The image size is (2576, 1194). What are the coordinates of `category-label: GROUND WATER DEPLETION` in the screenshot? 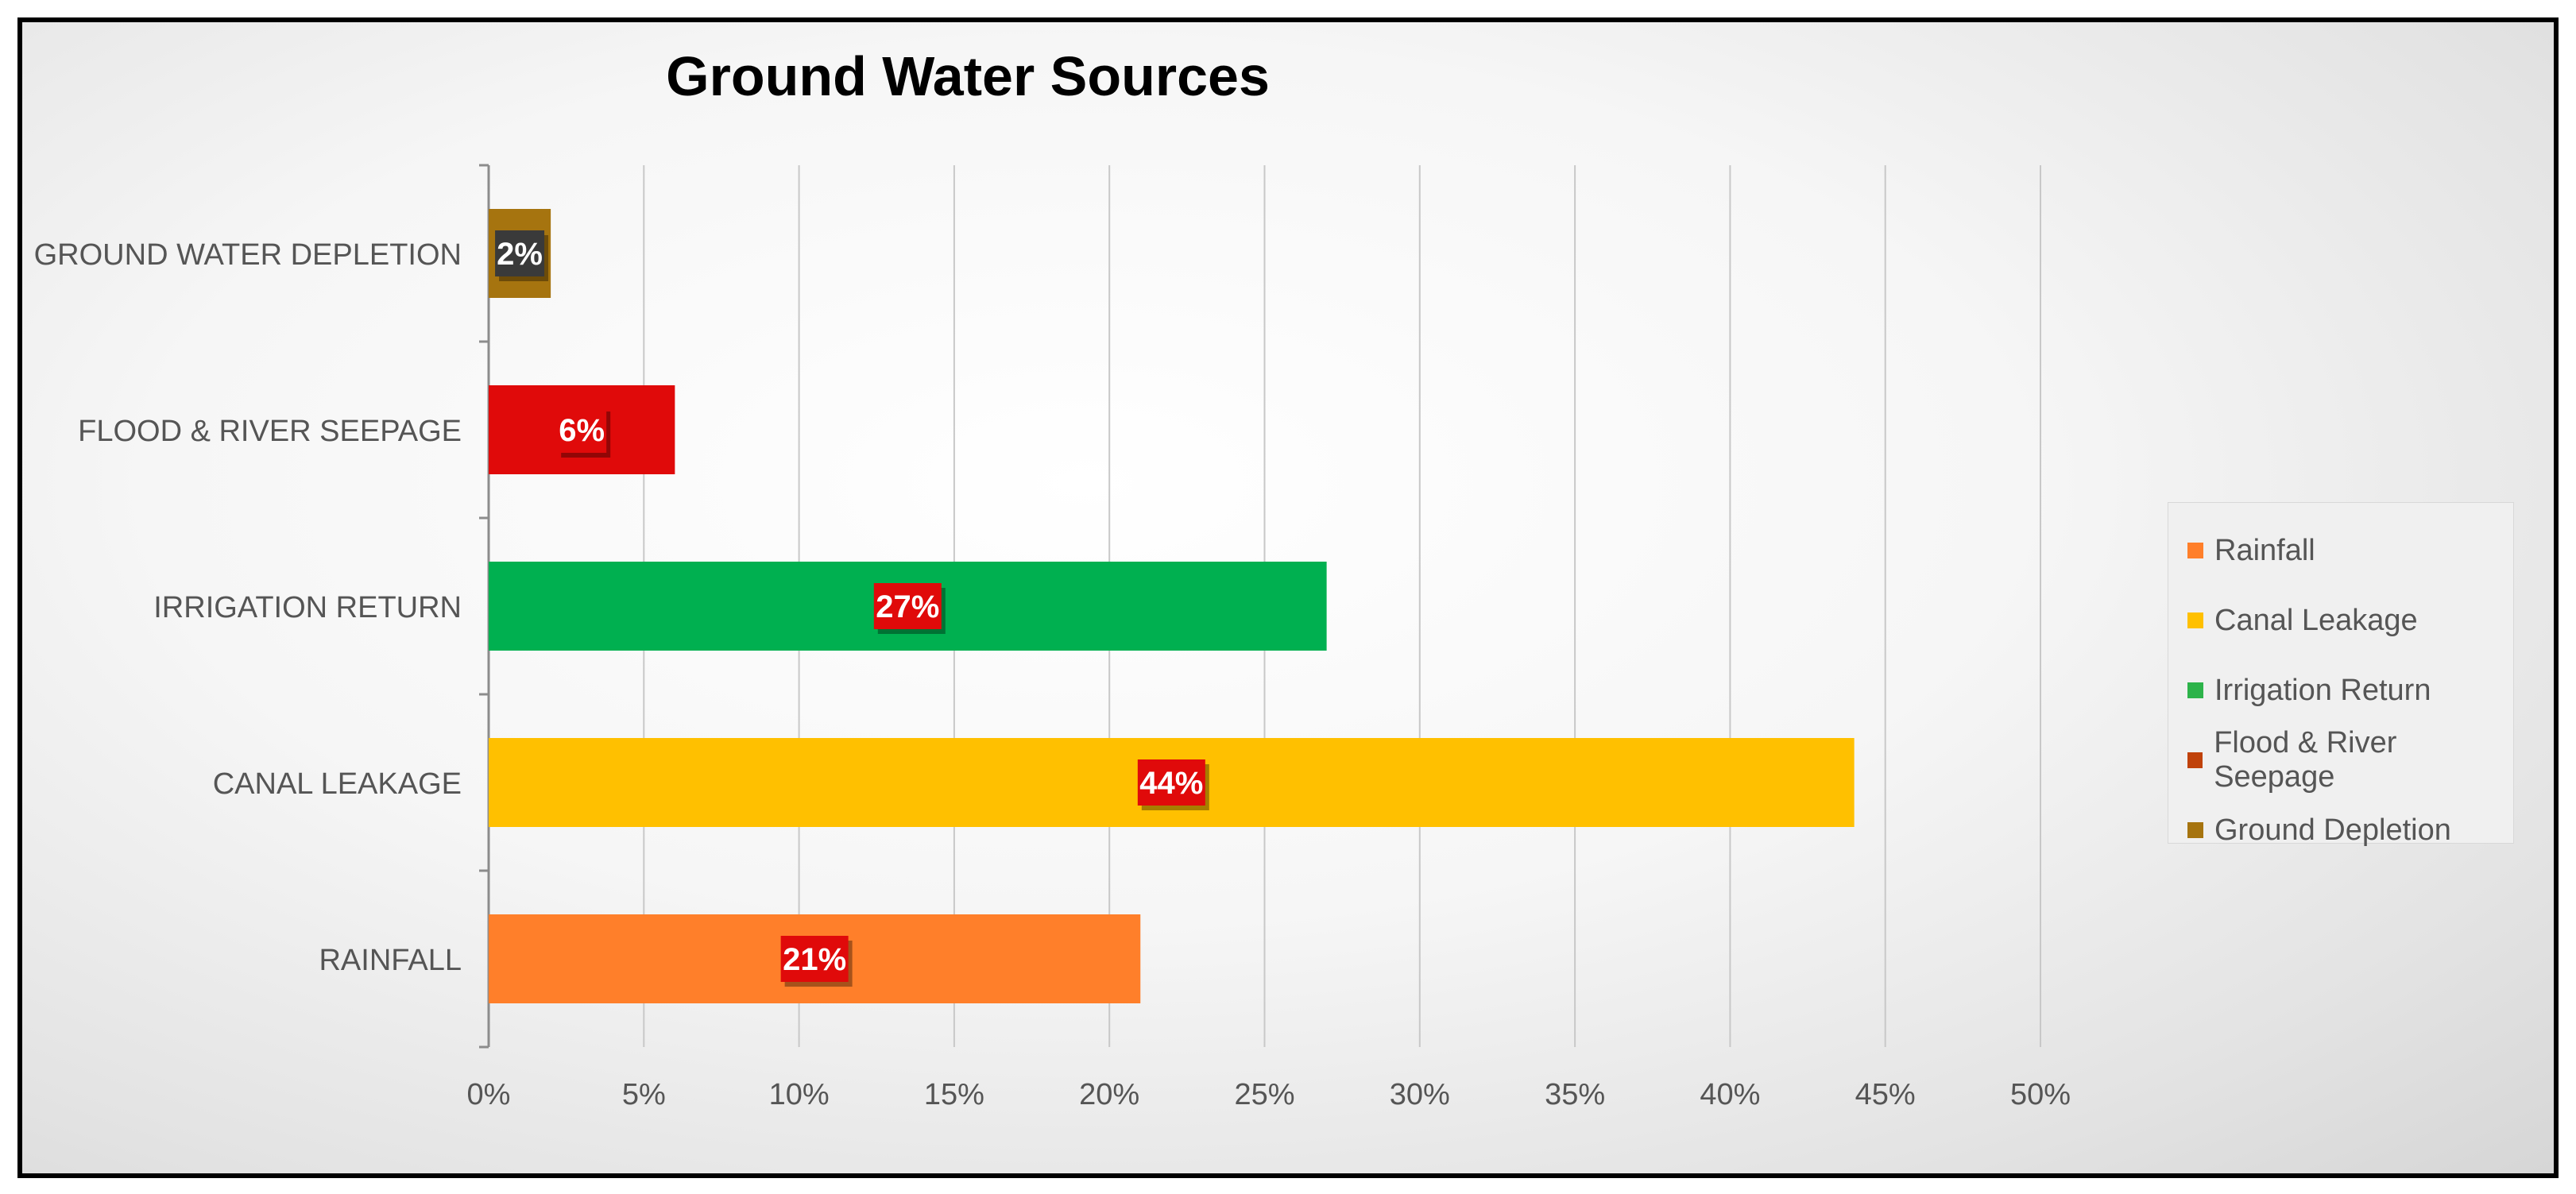 It's located at (248, 255).